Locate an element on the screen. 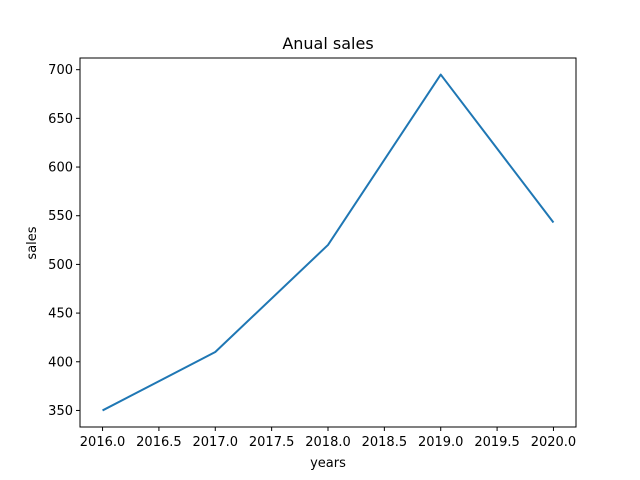 This screenshot has width=640, height=480. x-tick-label: 2018.5 is located at coordinates (385, 442).